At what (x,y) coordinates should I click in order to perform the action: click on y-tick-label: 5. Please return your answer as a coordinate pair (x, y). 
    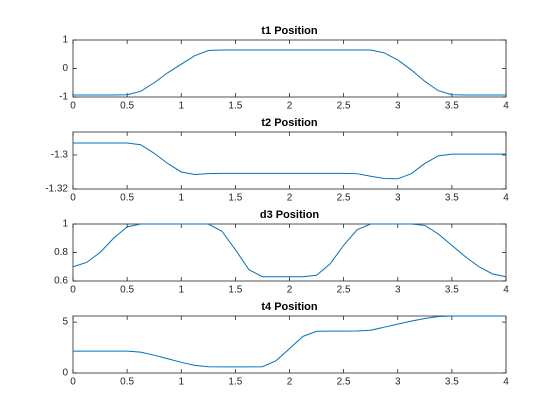
    Looking at the image, I should click on (65, 322).